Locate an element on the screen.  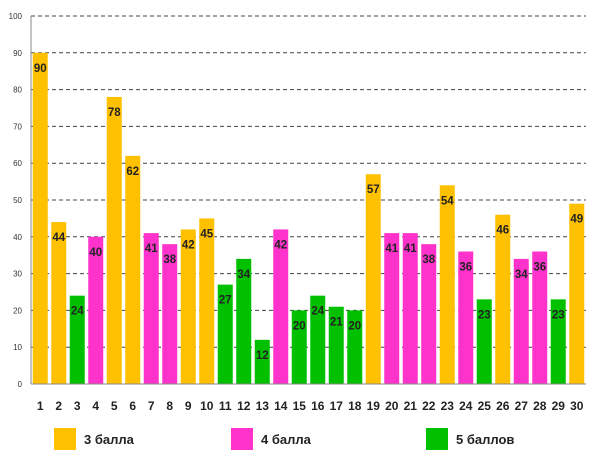
legend-item-5: 5 баллов is located at coordinates (470, 439).